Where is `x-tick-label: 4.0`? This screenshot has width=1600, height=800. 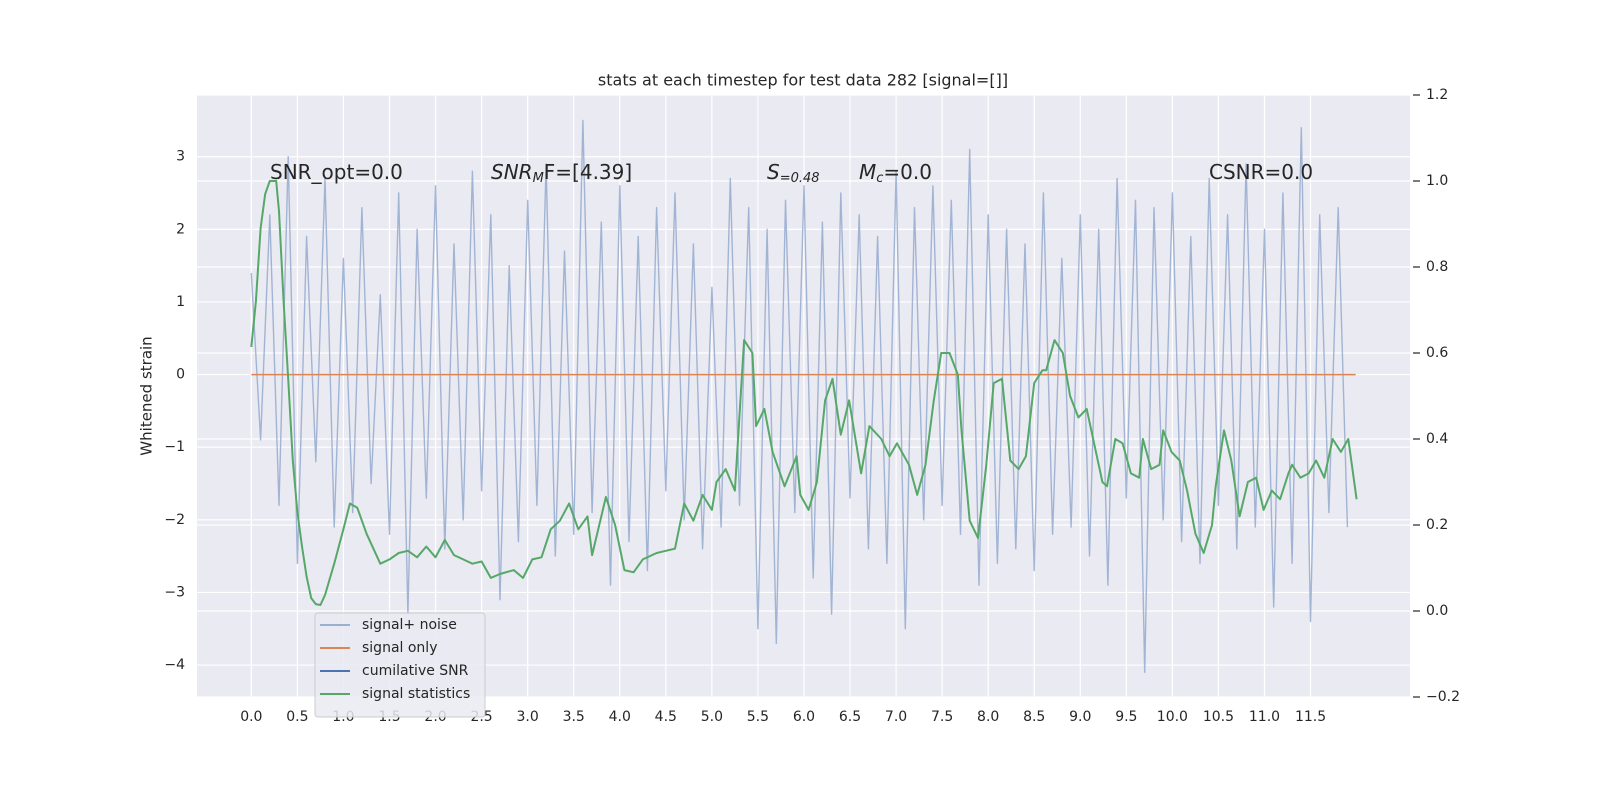 x-tick-label: 4.0 is located at coordinates (620, 717).